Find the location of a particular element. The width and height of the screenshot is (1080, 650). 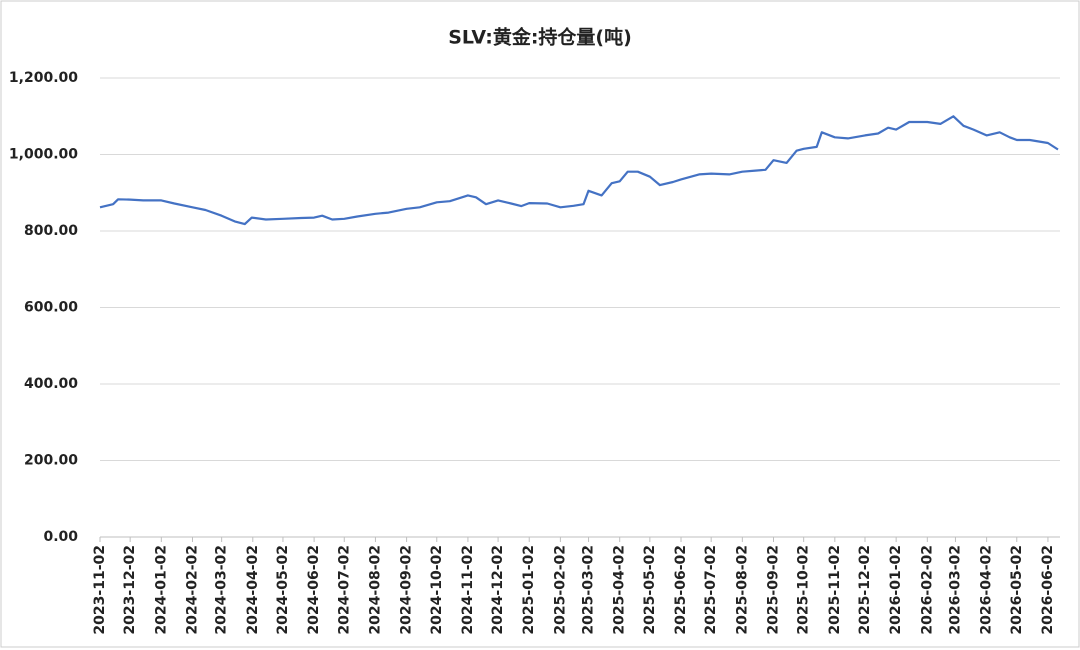

y-tick-label: 600.00 is located at coordinates (51, 308).